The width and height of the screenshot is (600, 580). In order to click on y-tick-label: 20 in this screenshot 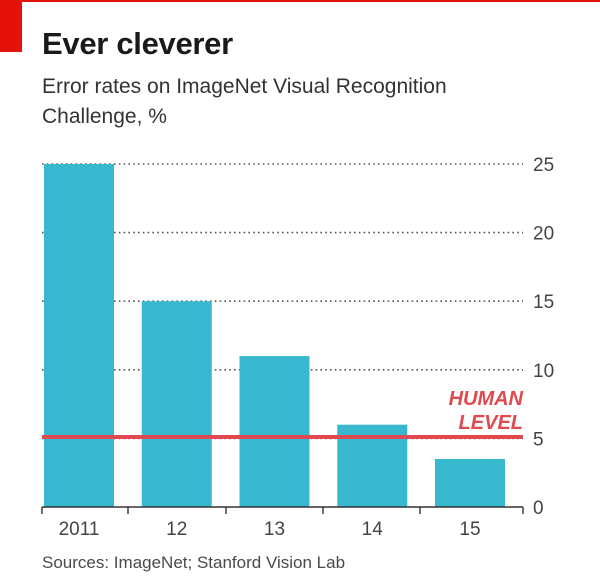, I will do `click(543, 234)`.